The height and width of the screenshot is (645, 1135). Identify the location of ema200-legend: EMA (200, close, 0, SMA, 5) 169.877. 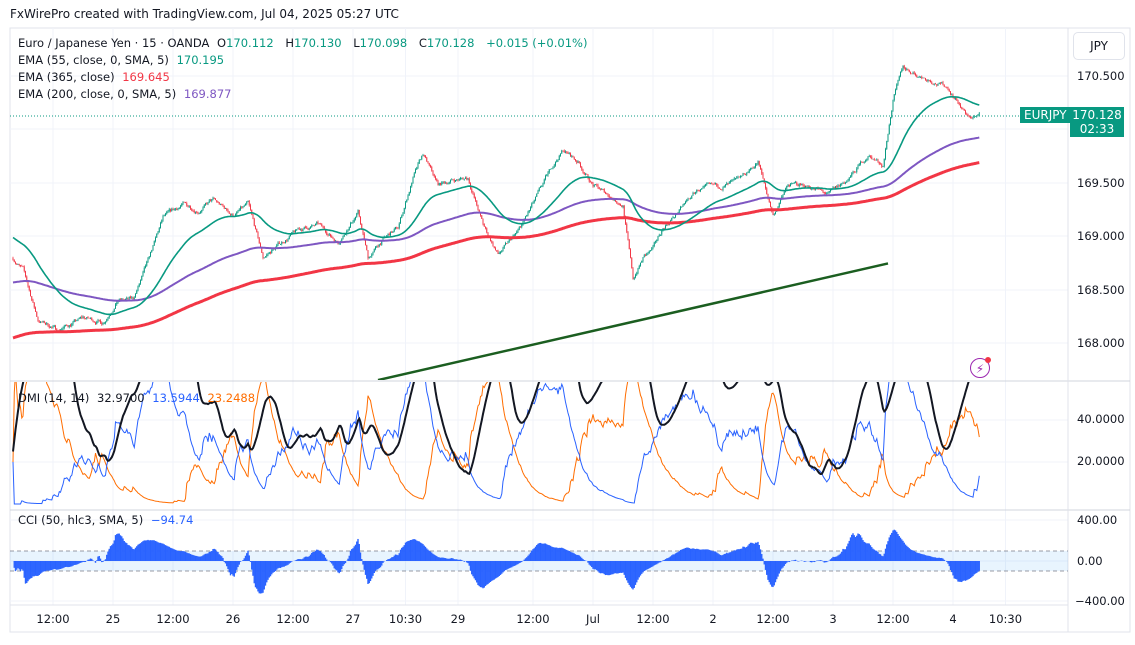
(126, 94).